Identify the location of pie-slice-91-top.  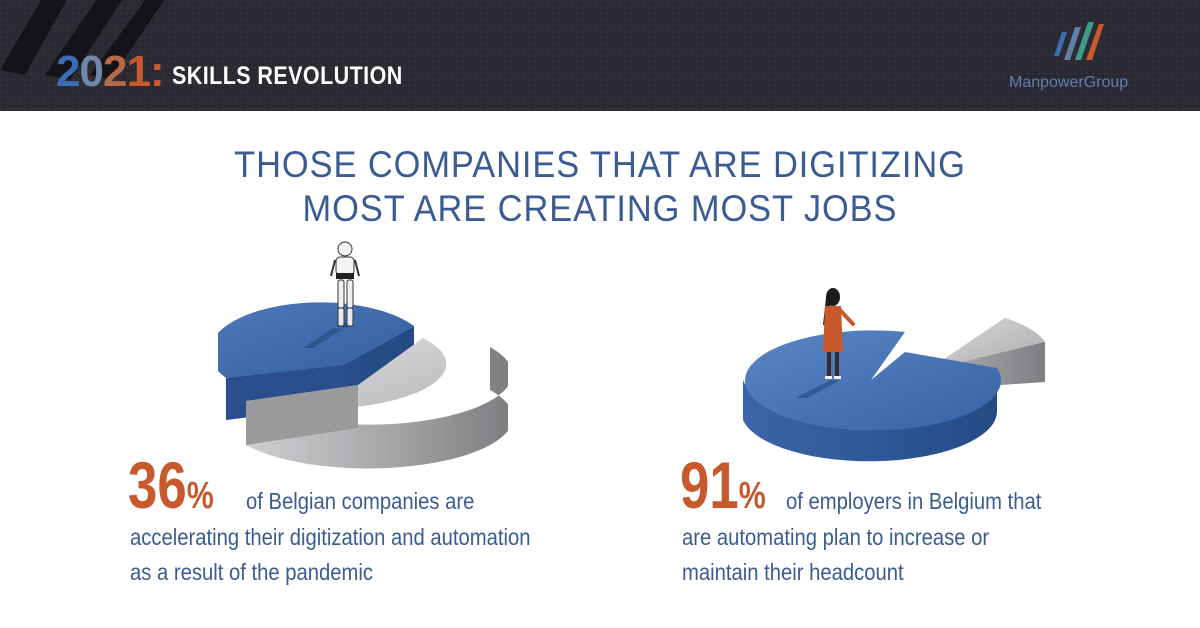
(873, 380).